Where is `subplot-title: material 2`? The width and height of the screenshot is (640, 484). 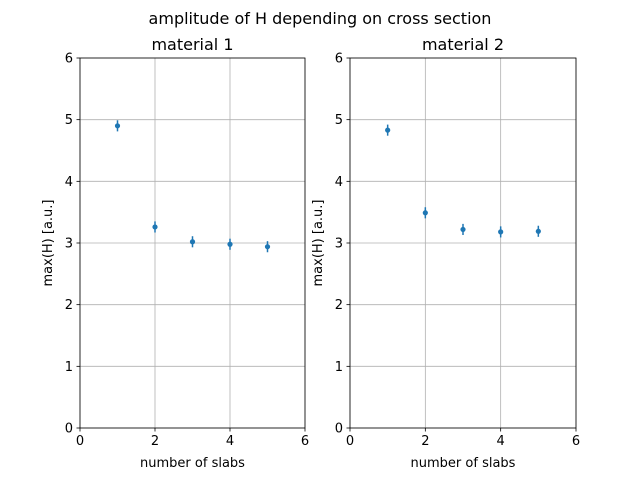
subplot-title: material 2 is located at coordinates (463, 44).